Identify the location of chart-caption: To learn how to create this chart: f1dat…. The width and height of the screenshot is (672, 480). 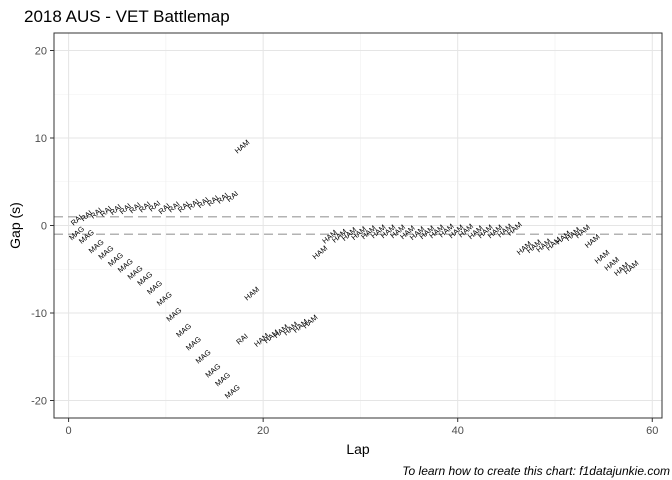
(536, 471).